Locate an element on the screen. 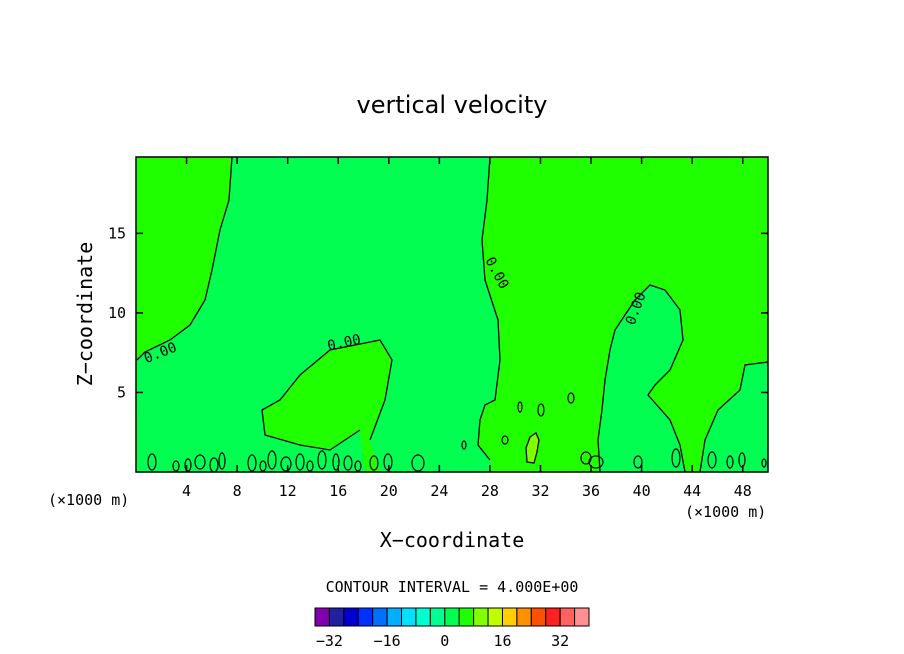  x-tick-label: 12 is located at coordinates (288, 491).